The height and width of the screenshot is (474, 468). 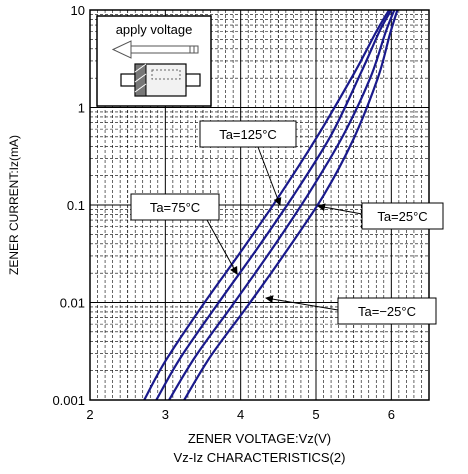 What do you see at coordinates (391, 414) in the screenshot?
I see `x-tick-label: 6` at bounding box center [391, 414].